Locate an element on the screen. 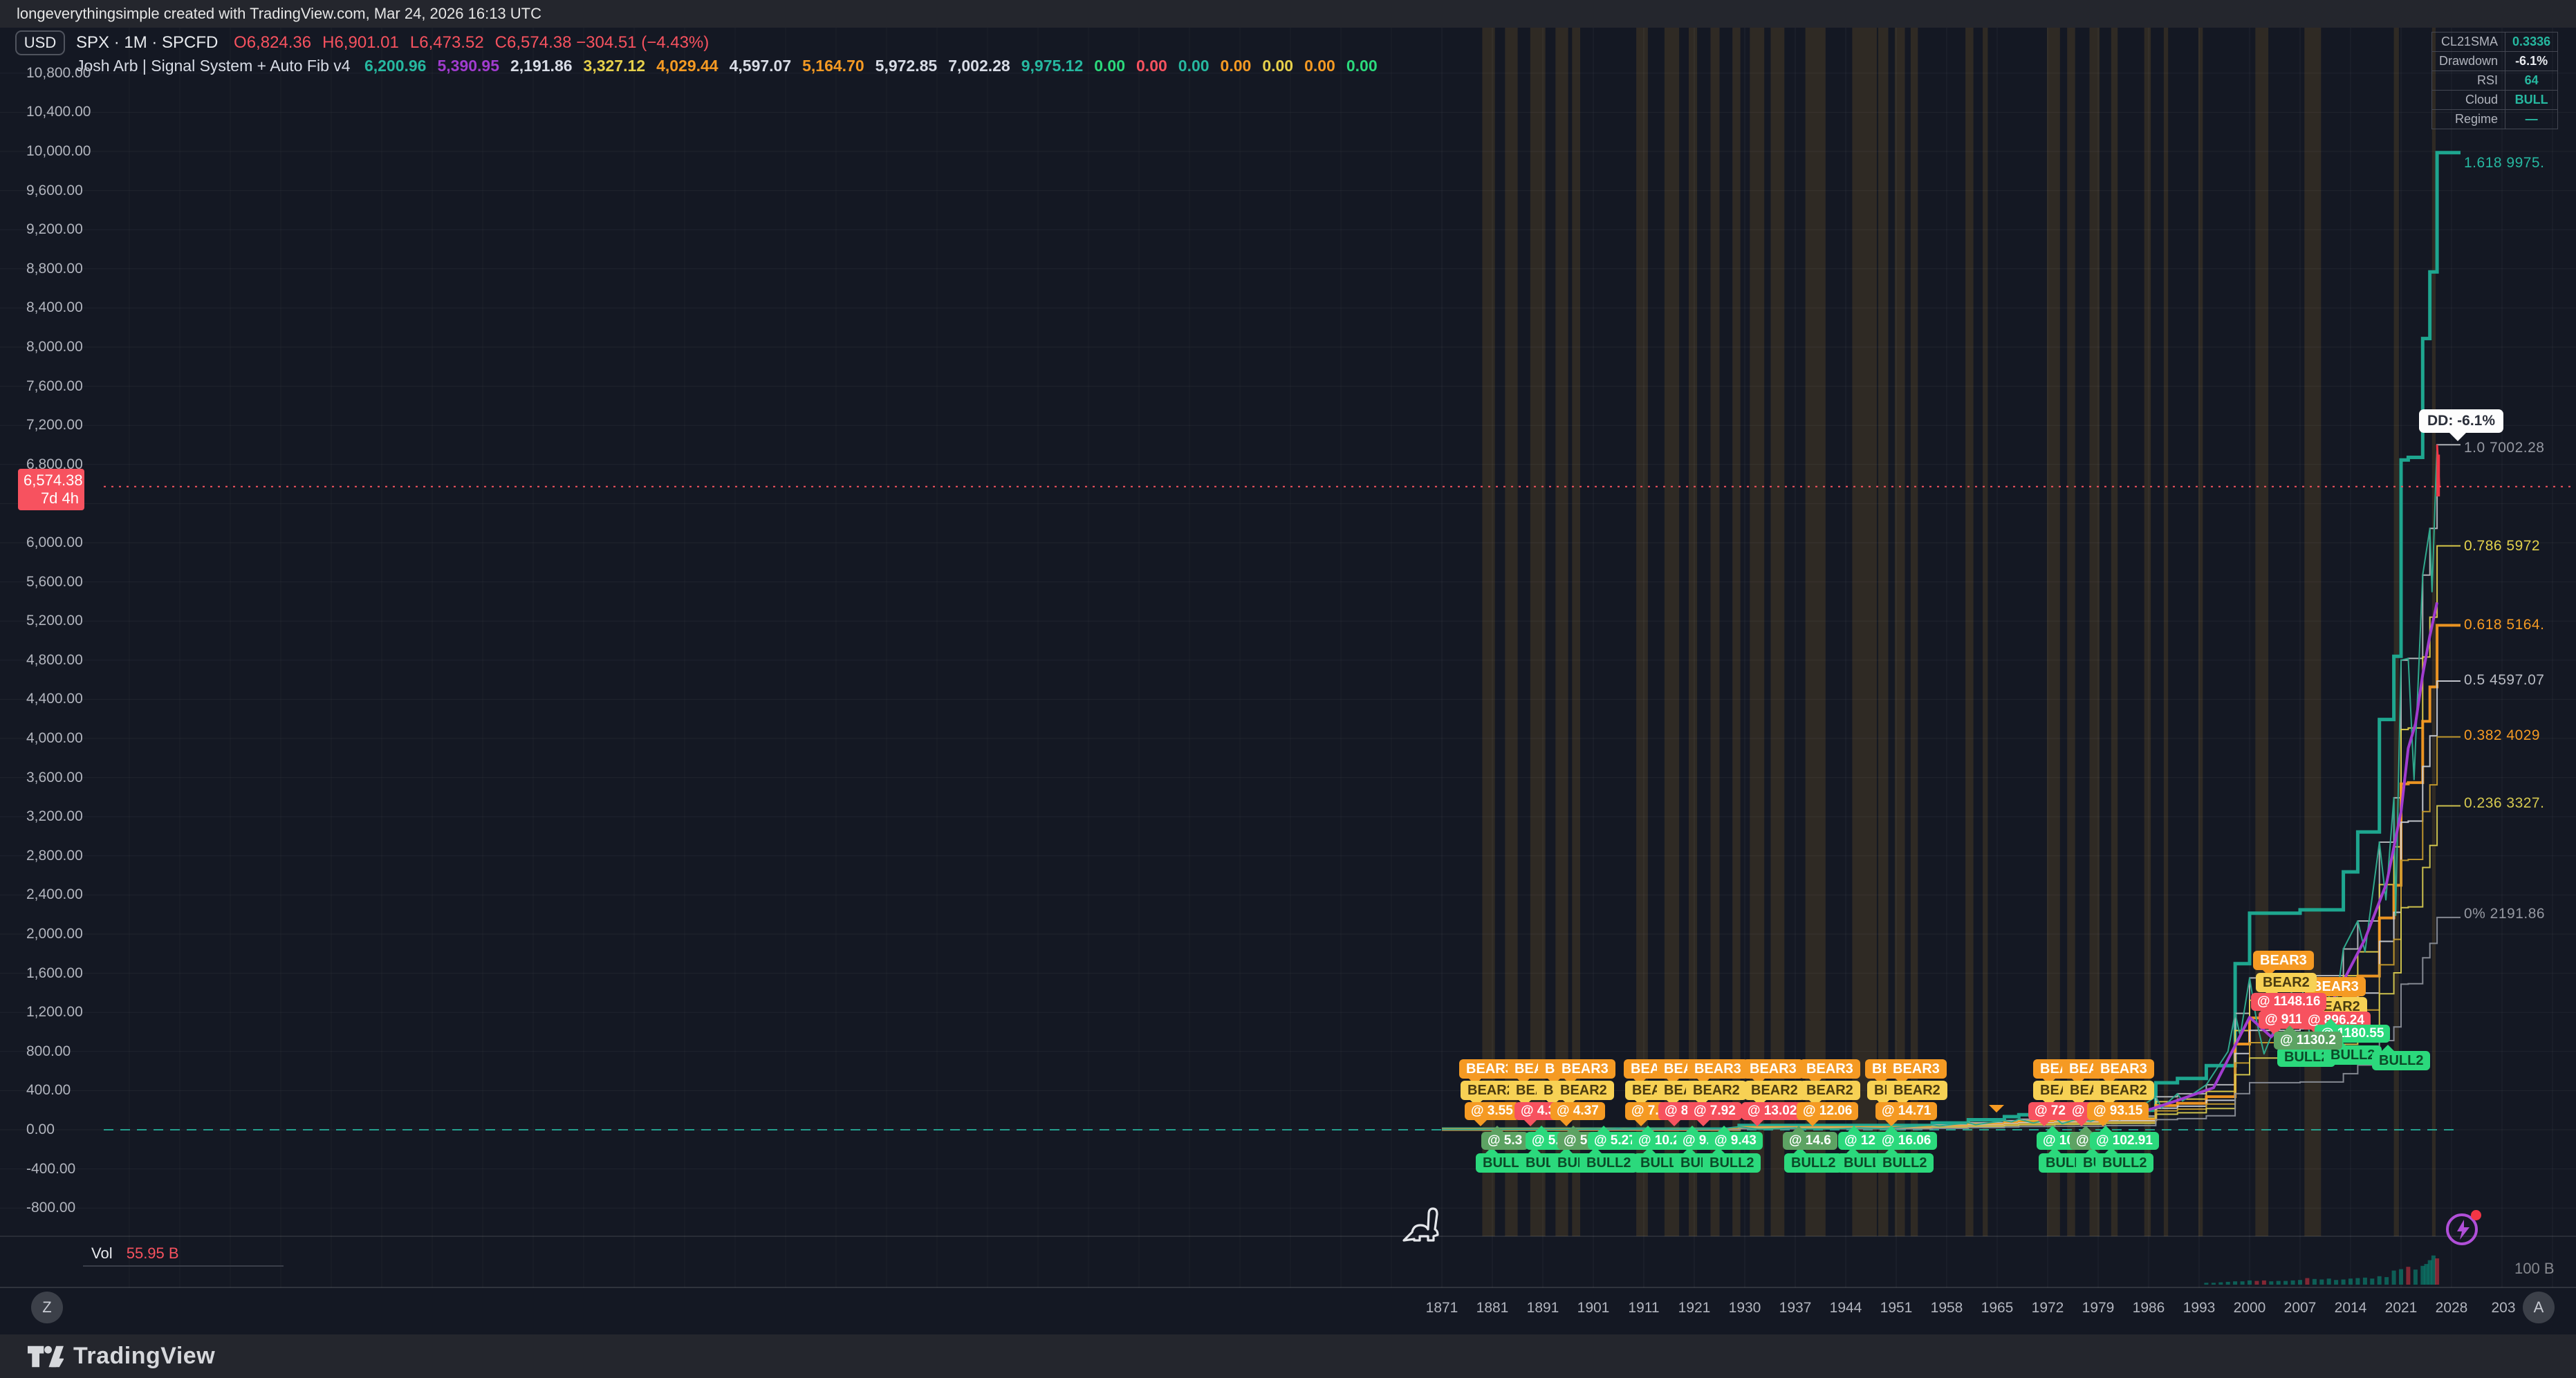 The width and height of the screenshot is (2576, 1378). y-axis-label: 7,200.00 is located at coordinates (54, 425).